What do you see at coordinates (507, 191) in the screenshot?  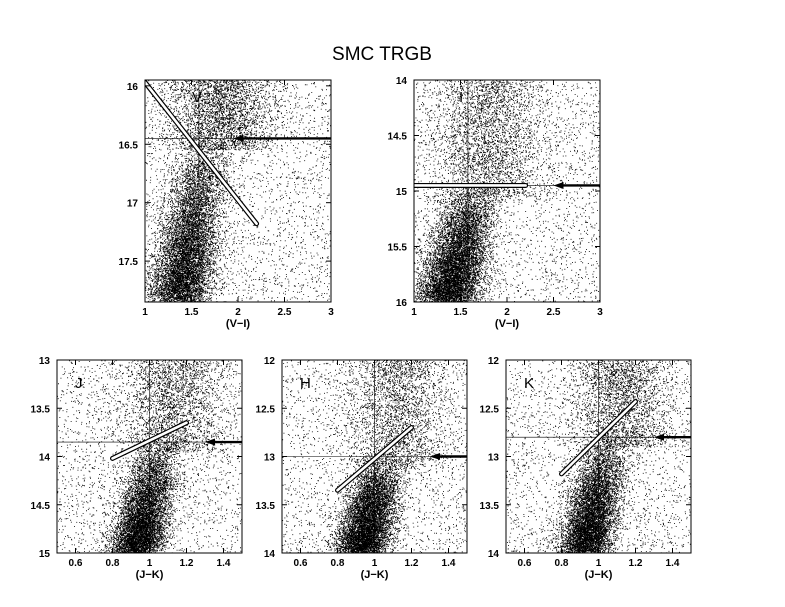 I see `star-points-I` at bounding box center [507, 191].